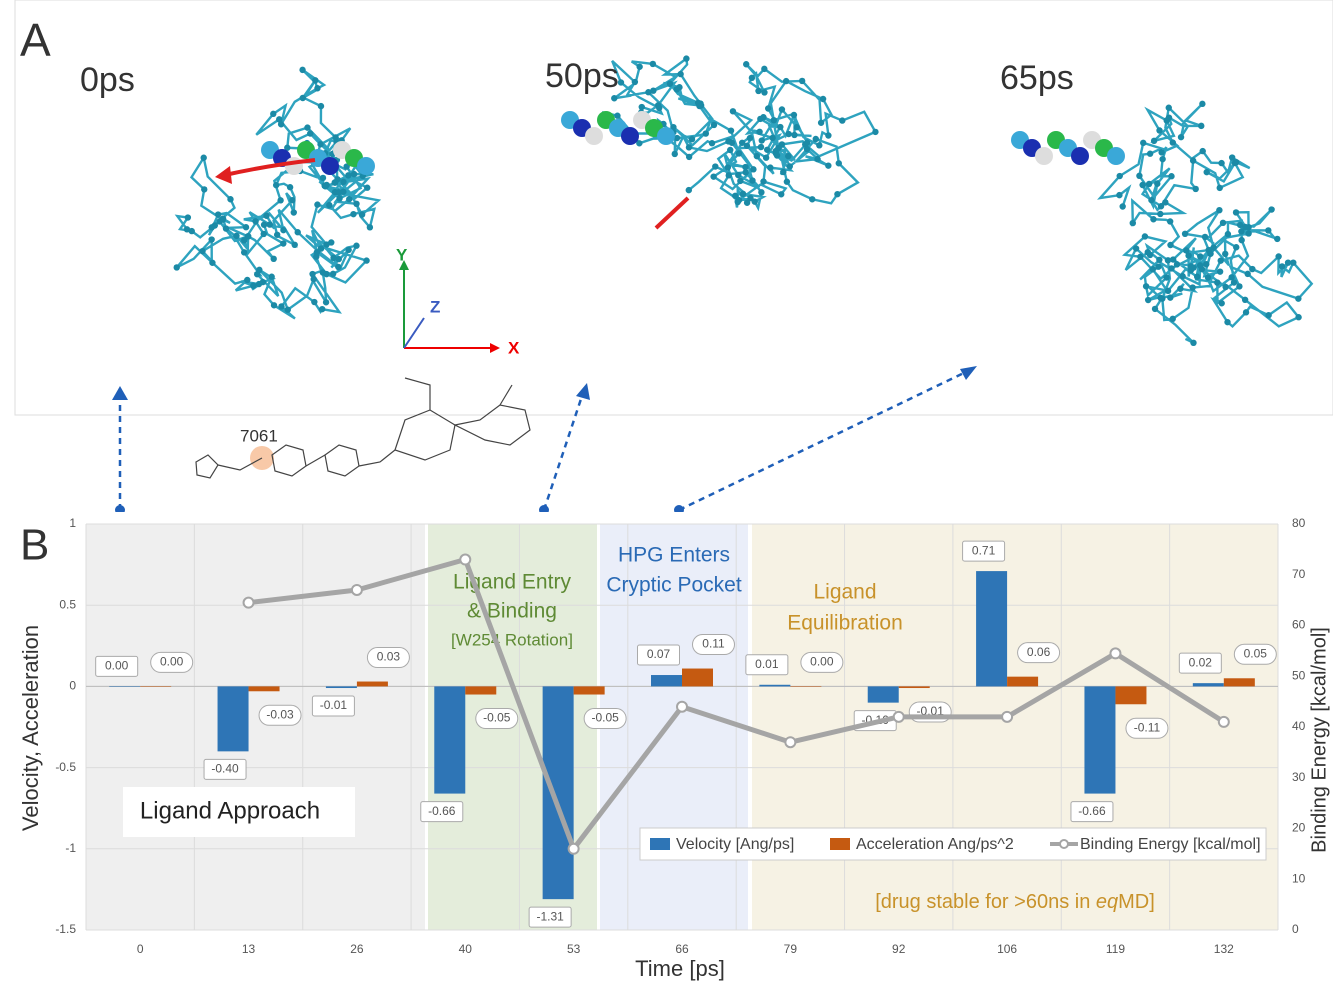 The width and height of the screenshot is (1333, 983). Describe the element at coordinates (512, 611) in the screenshot. I see `annotation: & Binding` at that location.